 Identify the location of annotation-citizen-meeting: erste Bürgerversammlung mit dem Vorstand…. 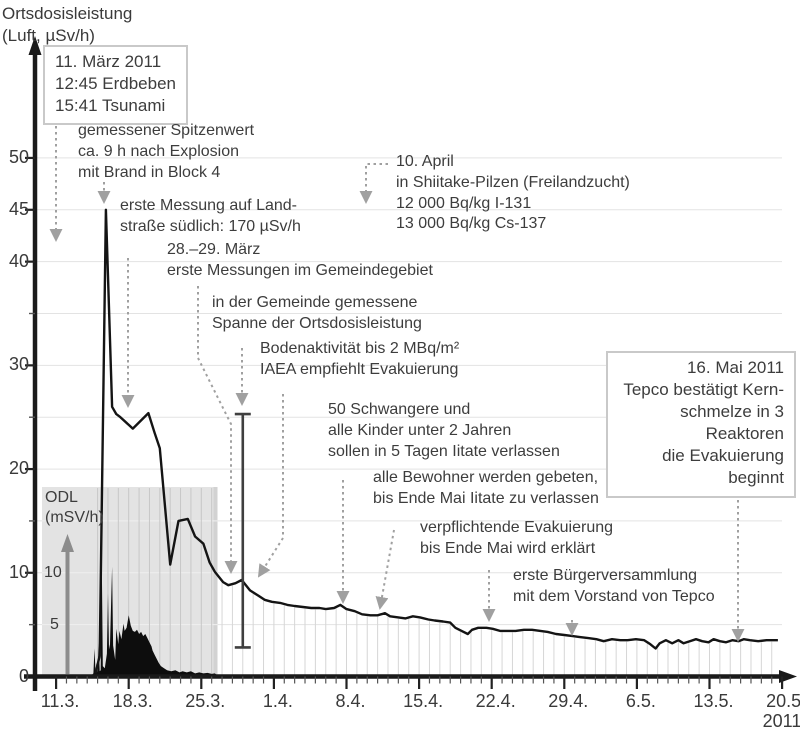
(614, 586).